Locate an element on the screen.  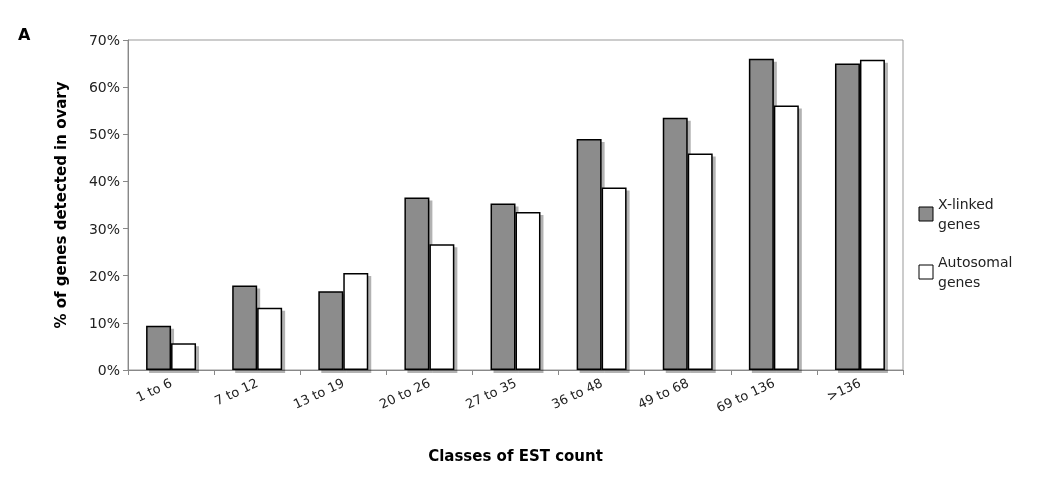
y-tick-label: 30% is located at coordinates (104, 228).